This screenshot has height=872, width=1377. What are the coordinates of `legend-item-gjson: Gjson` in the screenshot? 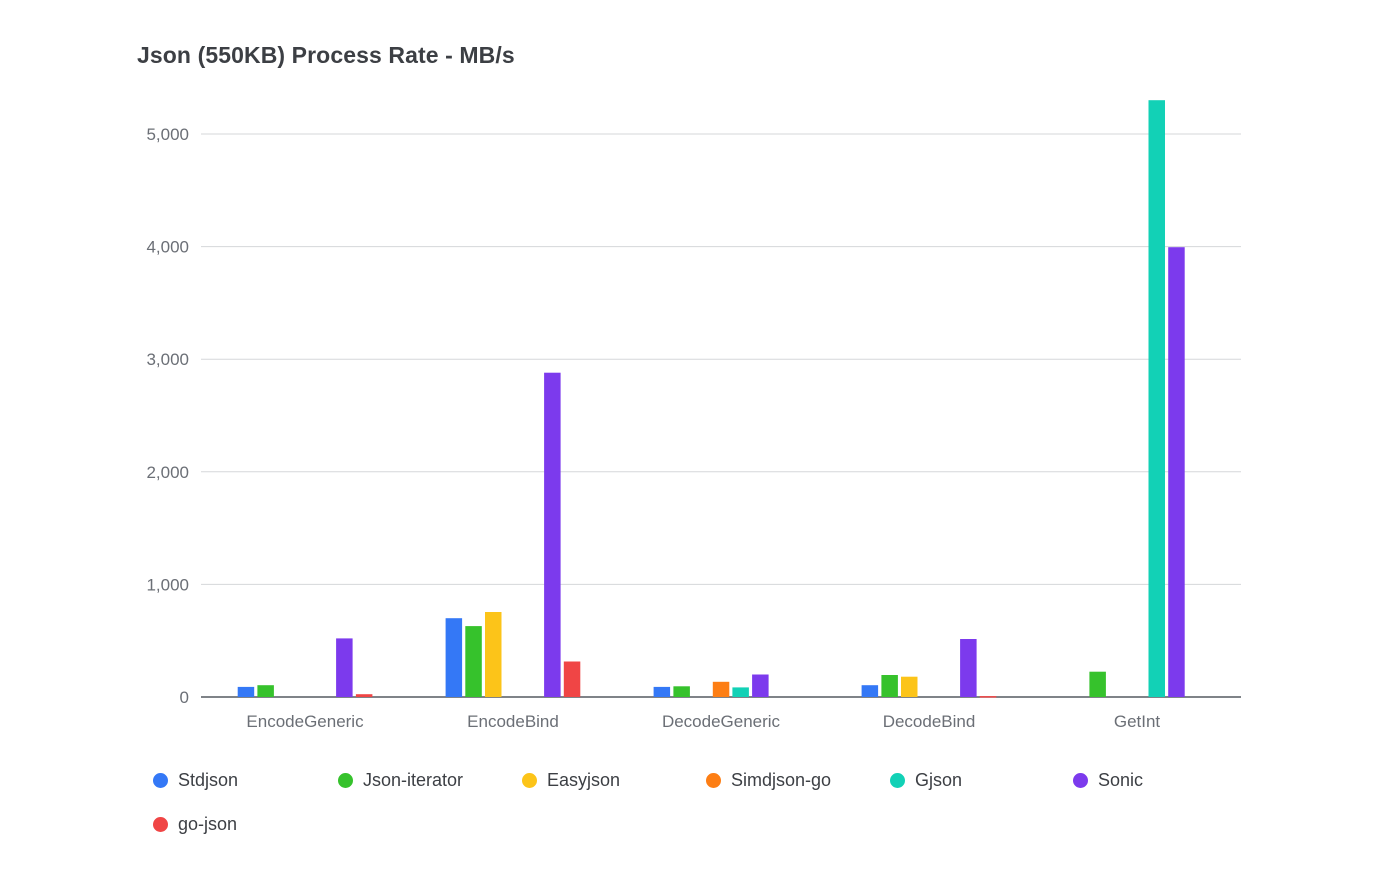 It's located at (926, 780).